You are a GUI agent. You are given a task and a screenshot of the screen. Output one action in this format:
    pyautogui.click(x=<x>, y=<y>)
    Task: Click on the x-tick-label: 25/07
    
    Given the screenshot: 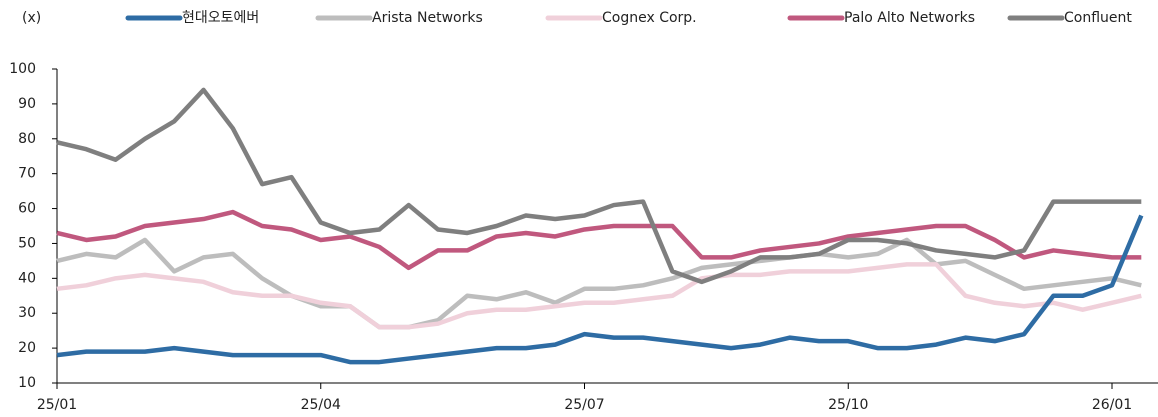 What is the action you would take?
    pyautogui.click(x=584, y=405)
    